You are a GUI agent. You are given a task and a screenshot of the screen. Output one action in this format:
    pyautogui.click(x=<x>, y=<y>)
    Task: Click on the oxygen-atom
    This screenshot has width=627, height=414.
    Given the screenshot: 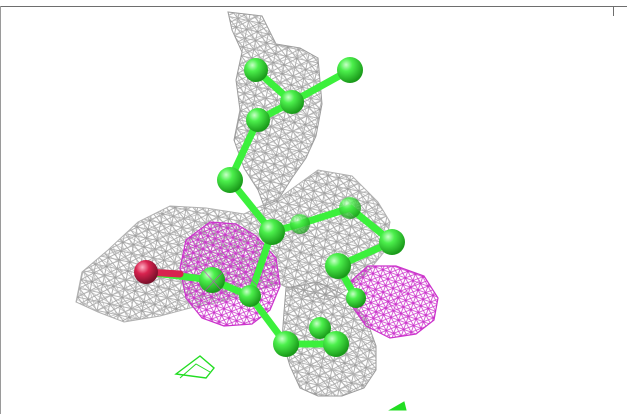 What is the action you would take?
    pyautogui.click(x=146, y=272)
    